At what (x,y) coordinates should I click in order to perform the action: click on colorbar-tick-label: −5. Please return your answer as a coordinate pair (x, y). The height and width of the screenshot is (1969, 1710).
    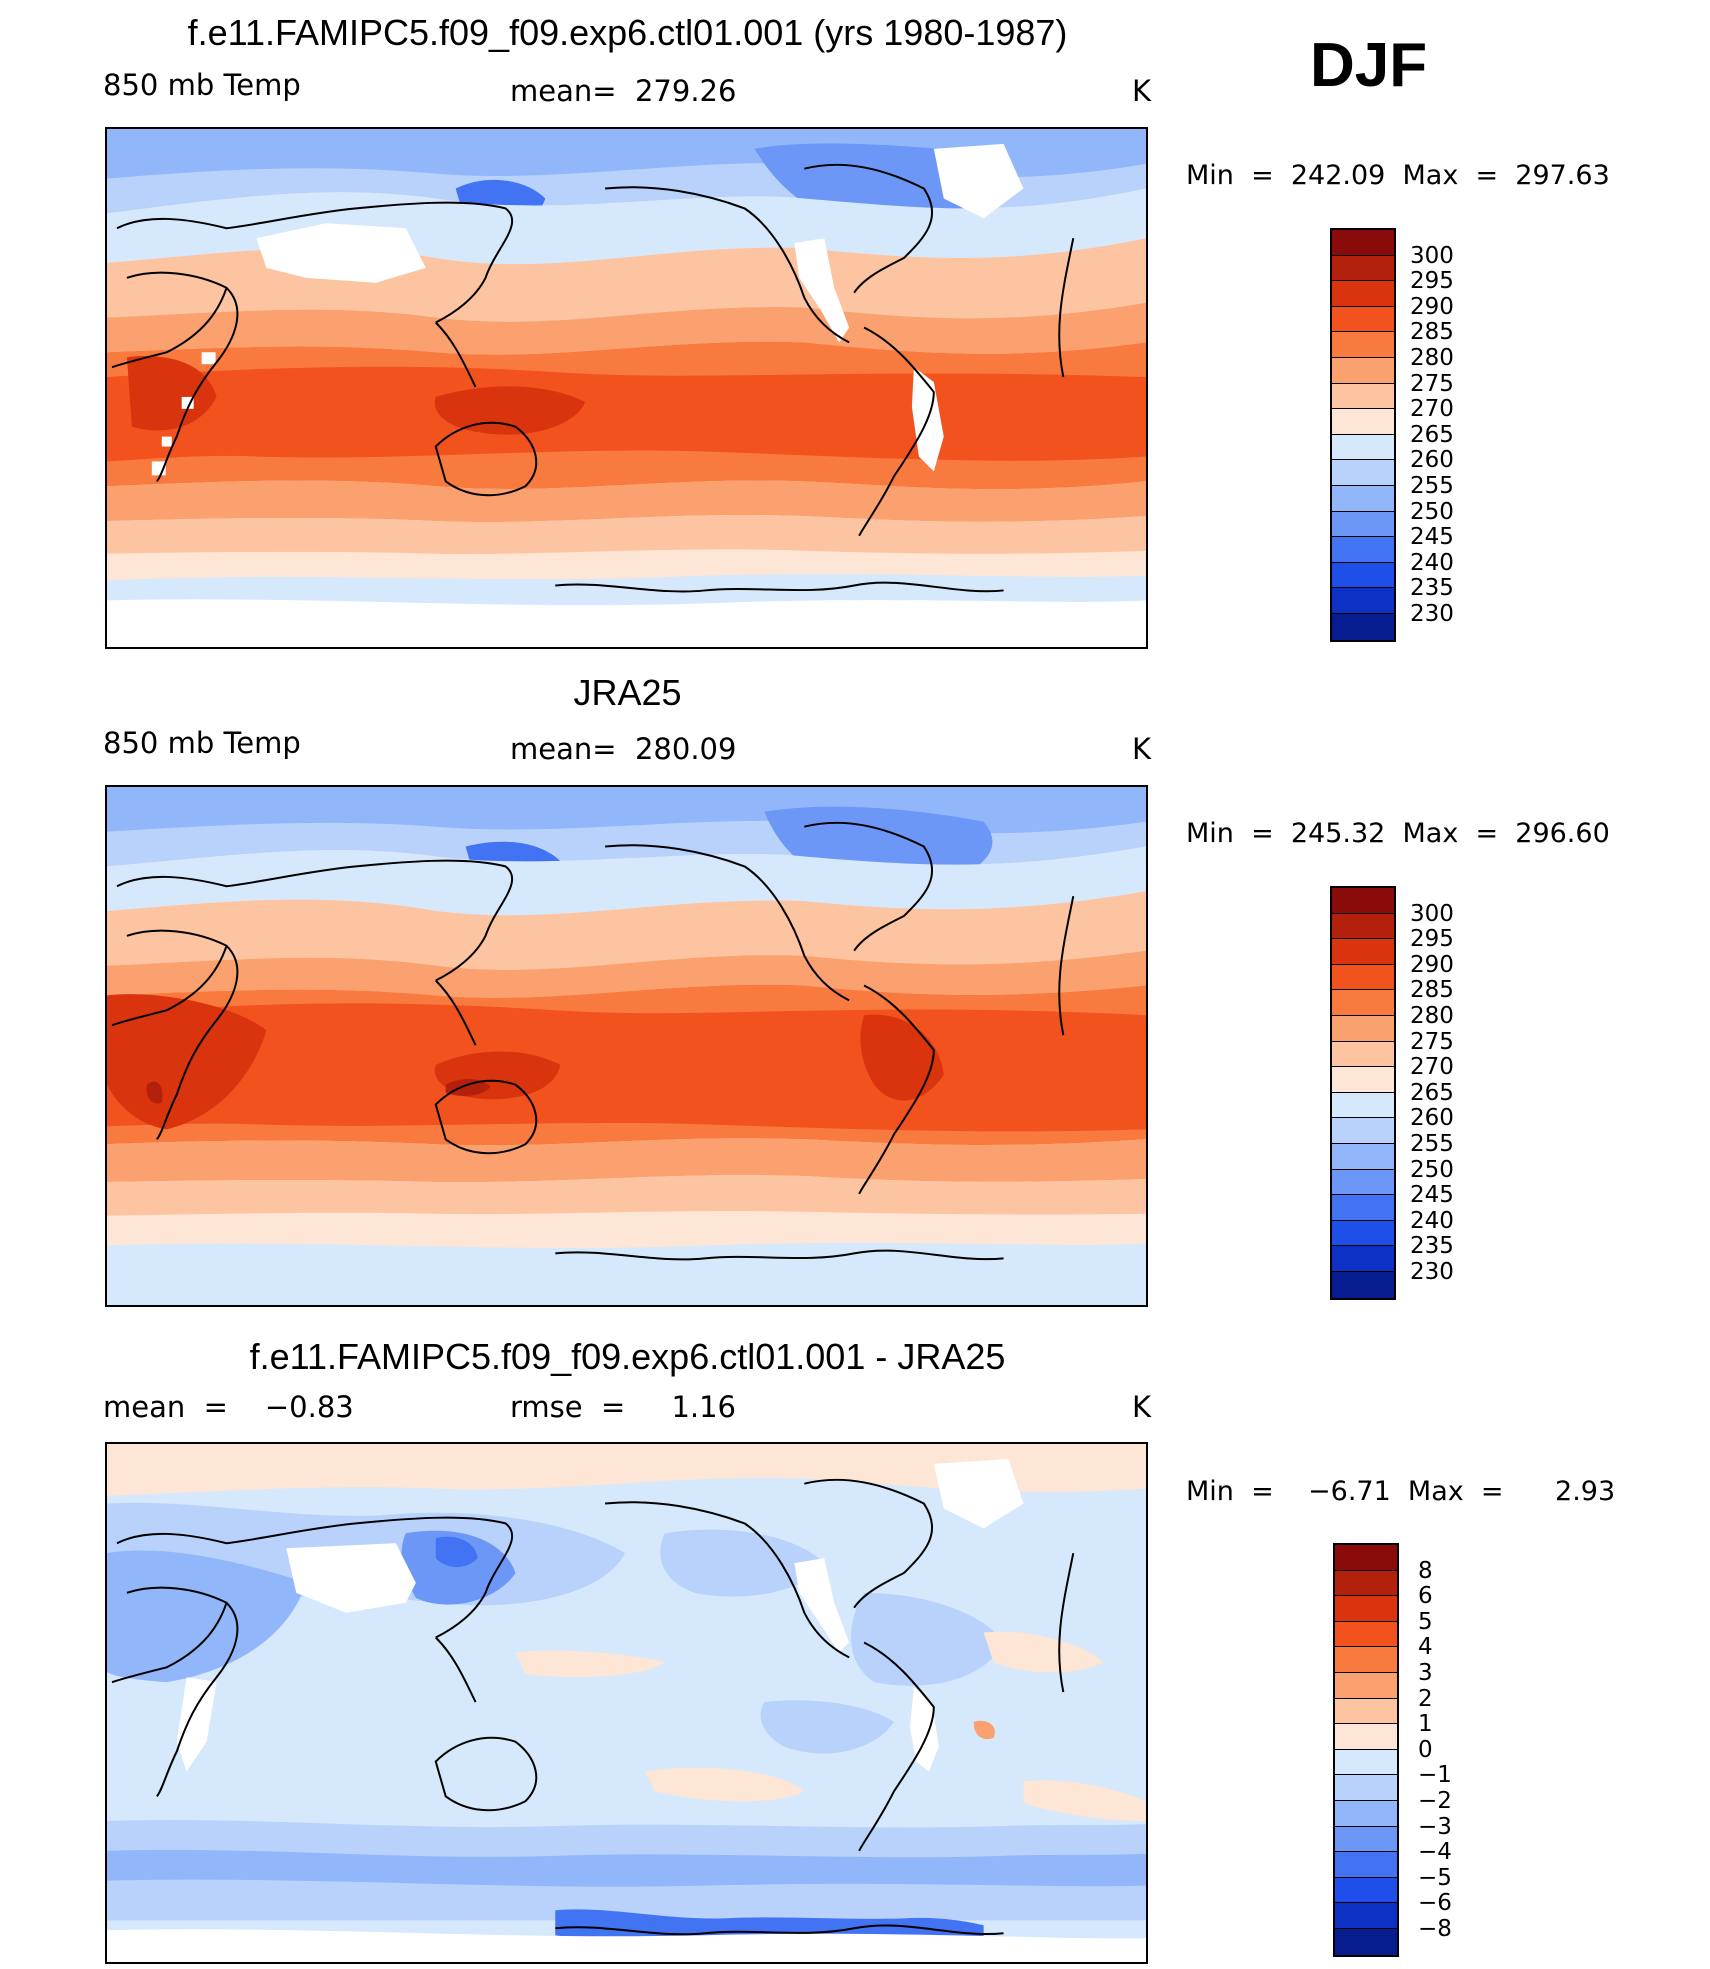
    Looking at the image, I should click on (1435, 1877).